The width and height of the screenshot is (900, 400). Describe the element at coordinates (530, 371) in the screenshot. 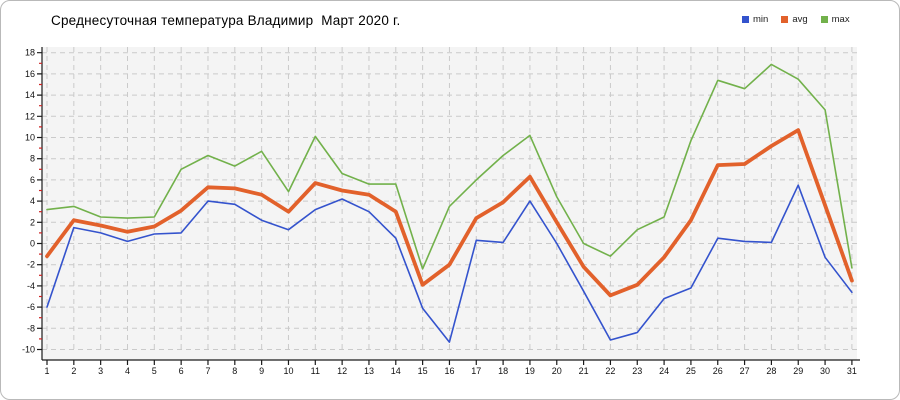

I see `svg-text: 19` at that location.